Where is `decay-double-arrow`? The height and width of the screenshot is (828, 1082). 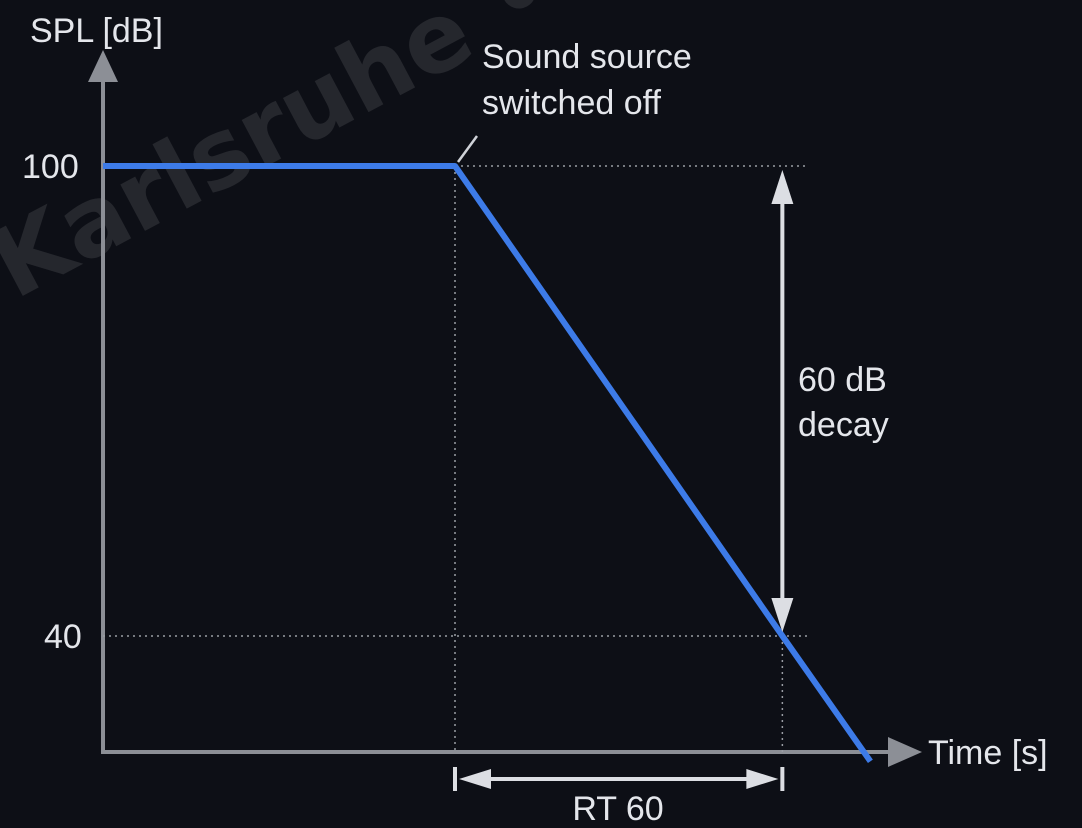 decay-double-arrow is located at coordinates (782, 401).